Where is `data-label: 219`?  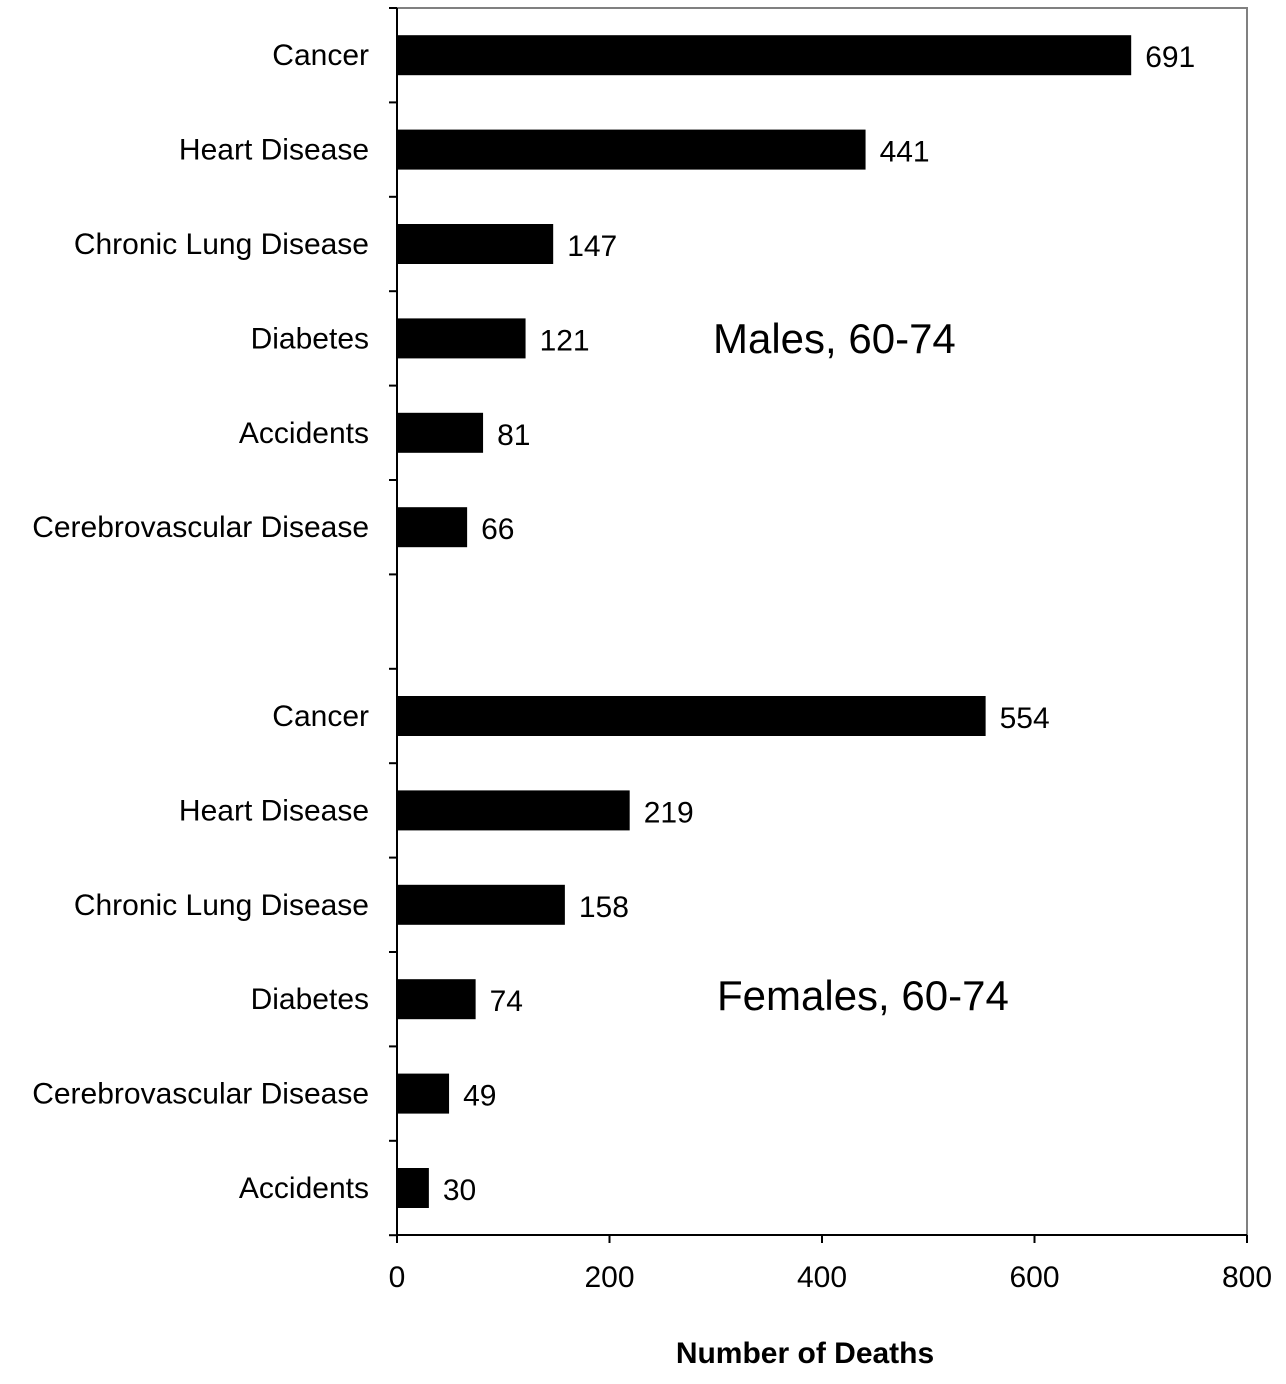
data-label: 219 is located at coordinates (669, 812).